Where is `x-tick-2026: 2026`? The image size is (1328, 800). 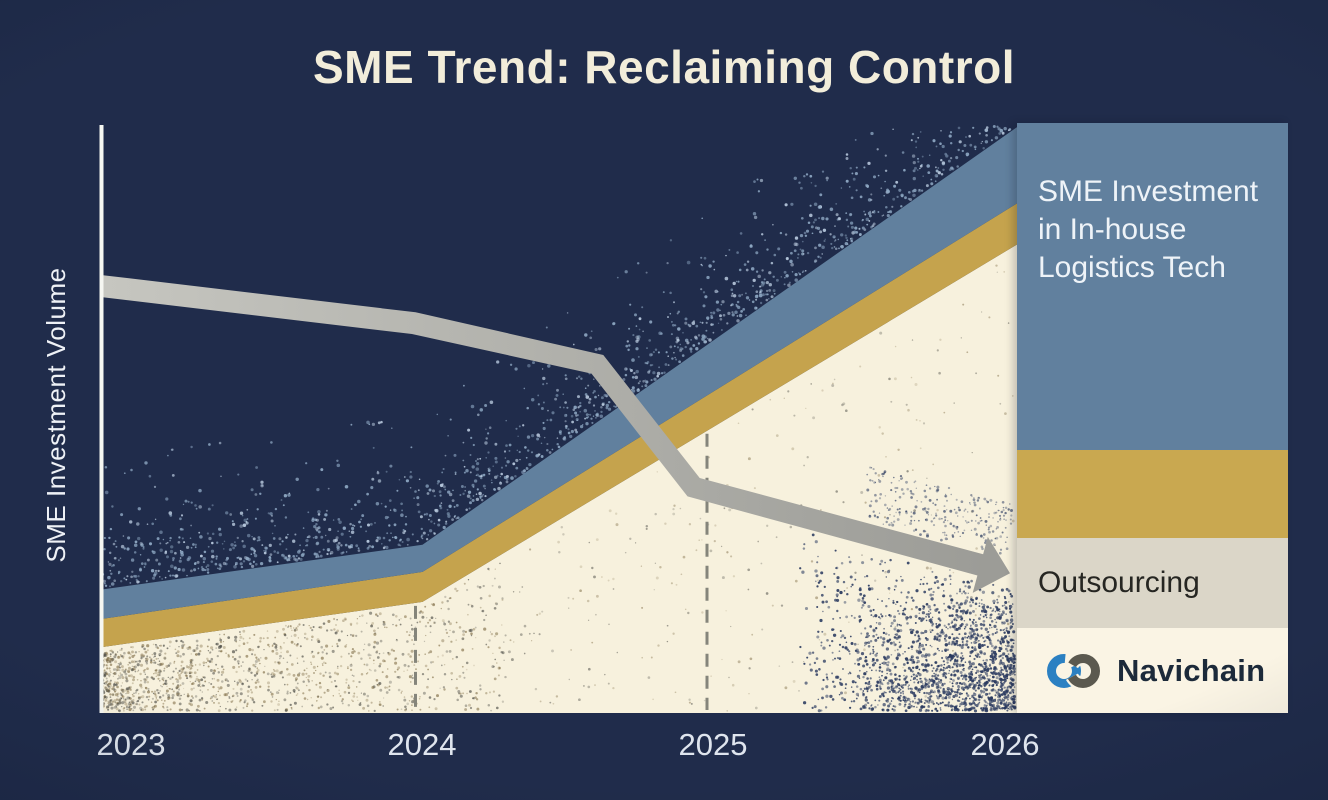
x-tick-2026: 2026 is located at coordinates (1005, 744).